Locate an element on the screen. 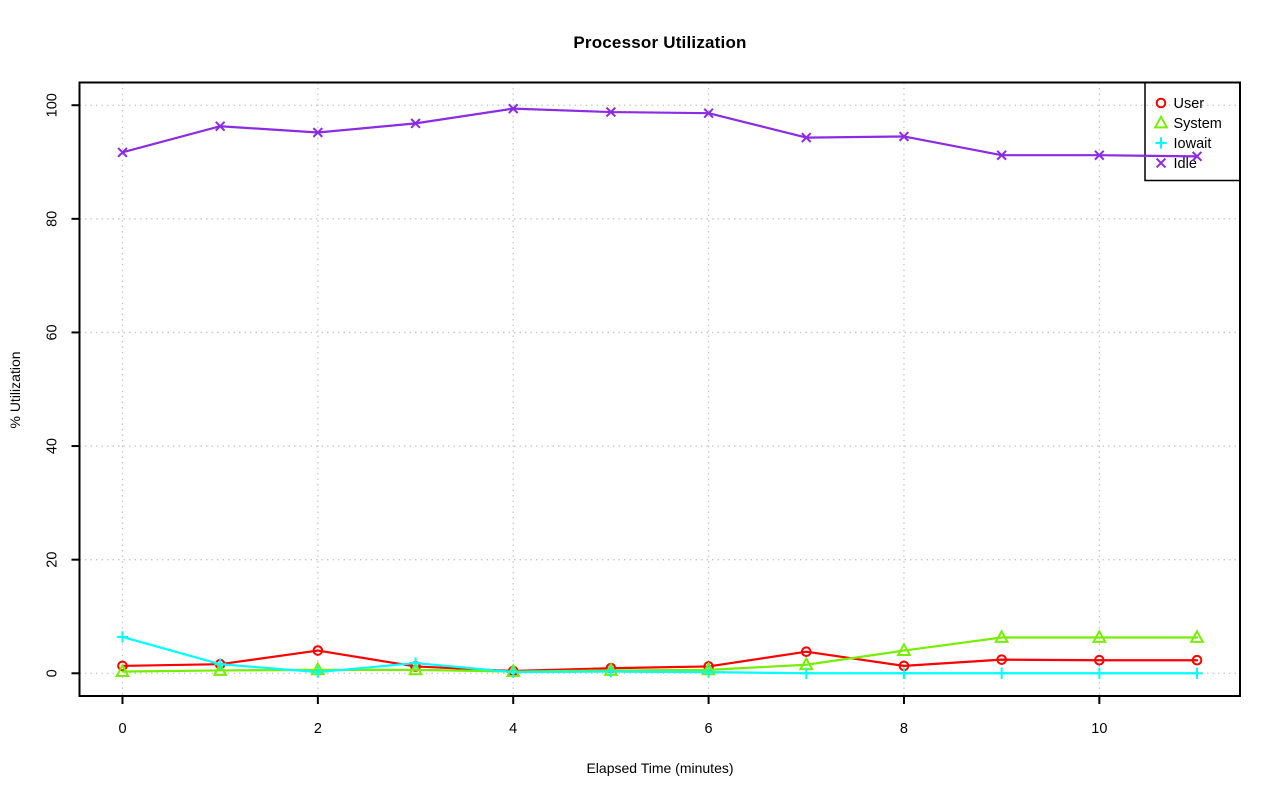 The image size is (1280, 801). legend-label: Idle is located at coordinates (1185, 164).